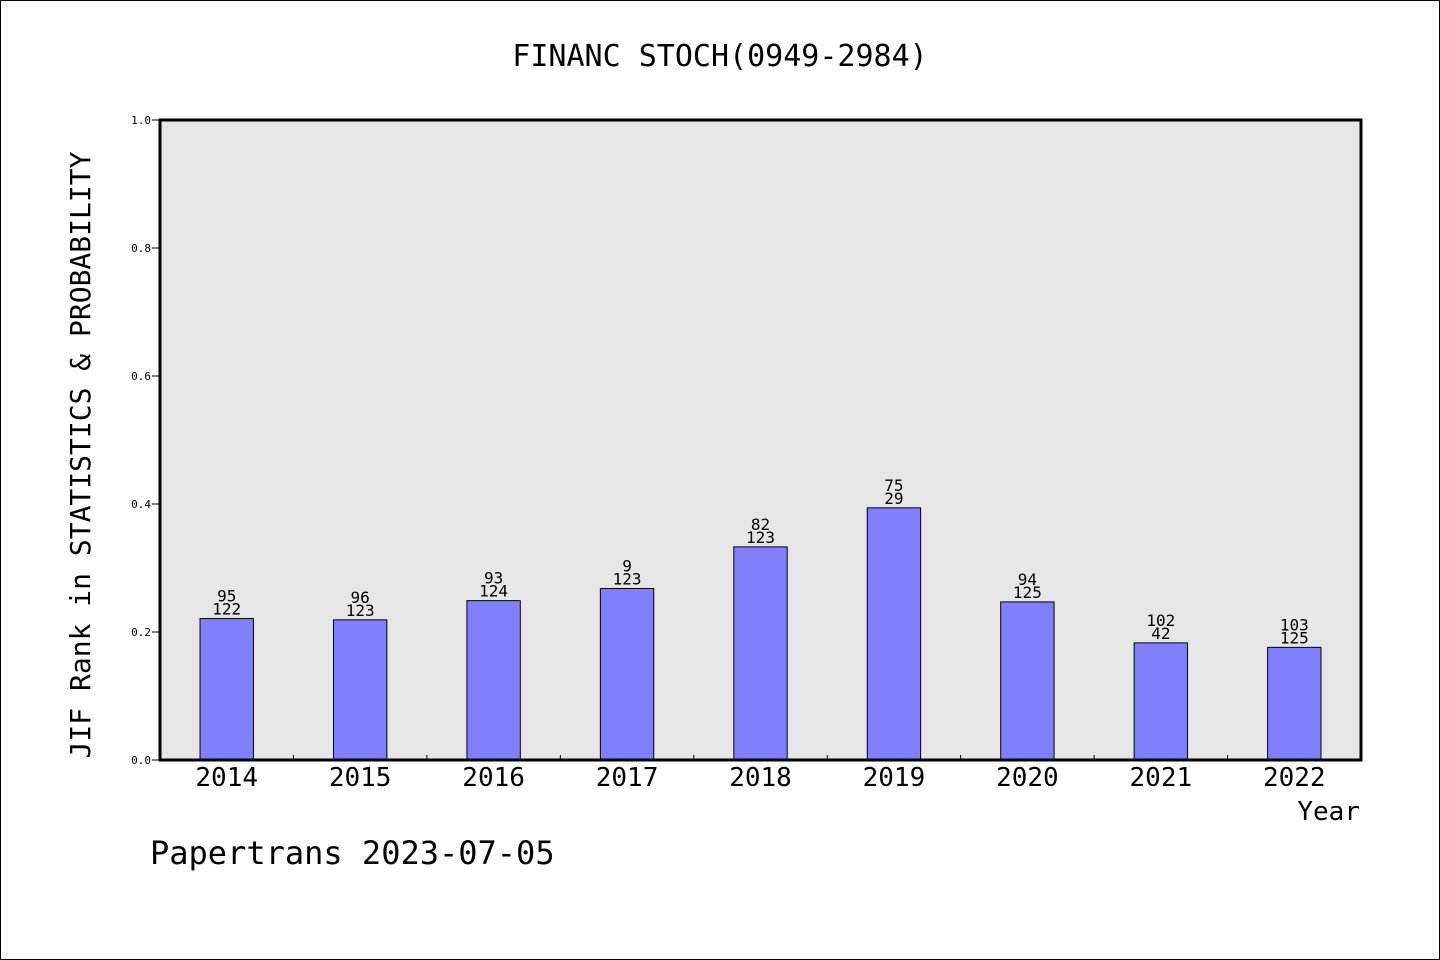 The width and height of the screenshot is (1440, 960). I want to click on x-tick-label: 2016, so click(493, 778).